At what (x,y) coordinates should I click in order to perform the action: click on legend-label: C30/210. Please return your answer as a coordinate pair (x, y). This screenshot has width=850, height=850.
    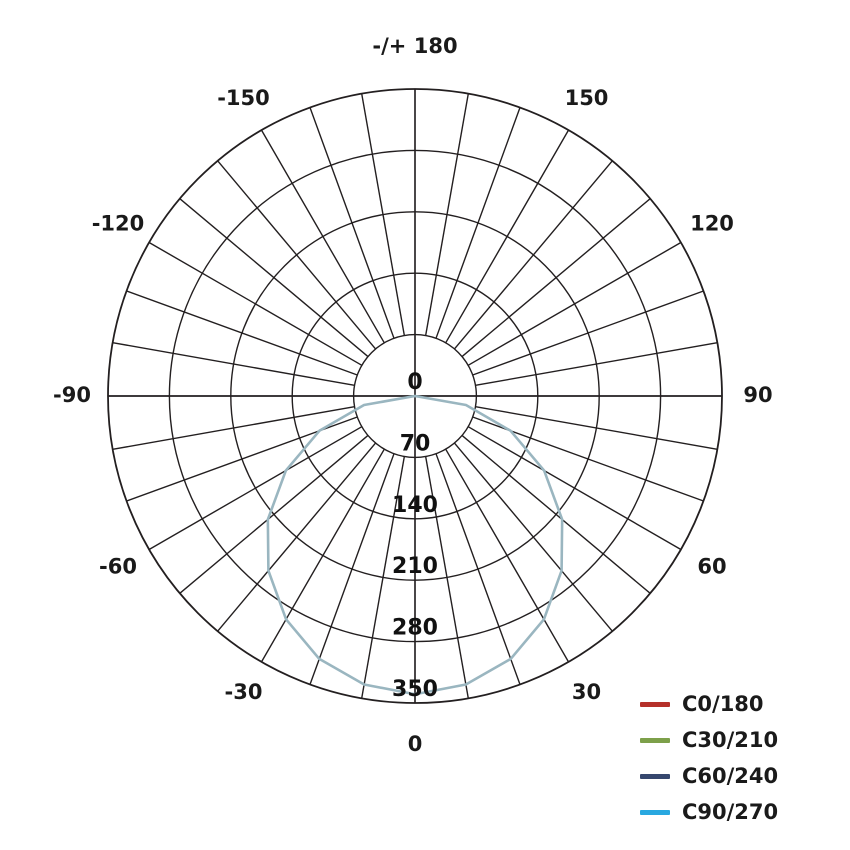
    Looking at the image, I should click on (730, 740).